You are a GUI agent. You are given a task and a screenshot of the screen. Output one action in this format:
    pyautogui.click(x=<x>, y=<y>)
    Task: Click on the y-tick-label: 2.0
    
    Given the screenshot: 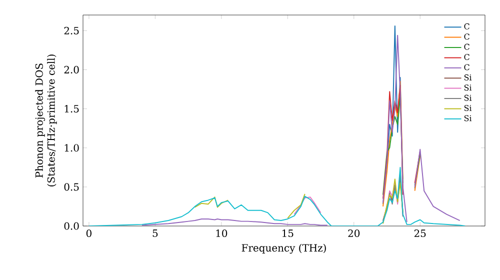 What is the action you would take?
    pyautogui.click(x=71, y=70)
    